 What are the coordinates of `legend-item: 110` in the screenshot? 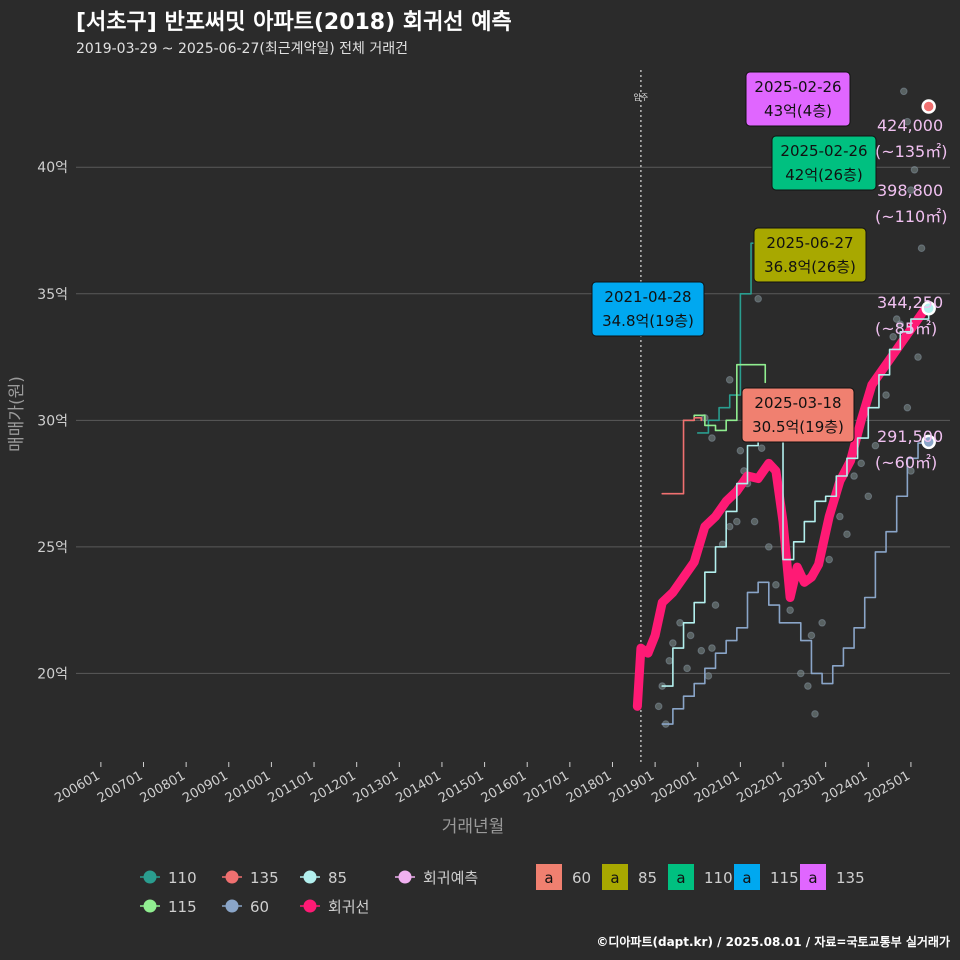 It's located at (168, 878).